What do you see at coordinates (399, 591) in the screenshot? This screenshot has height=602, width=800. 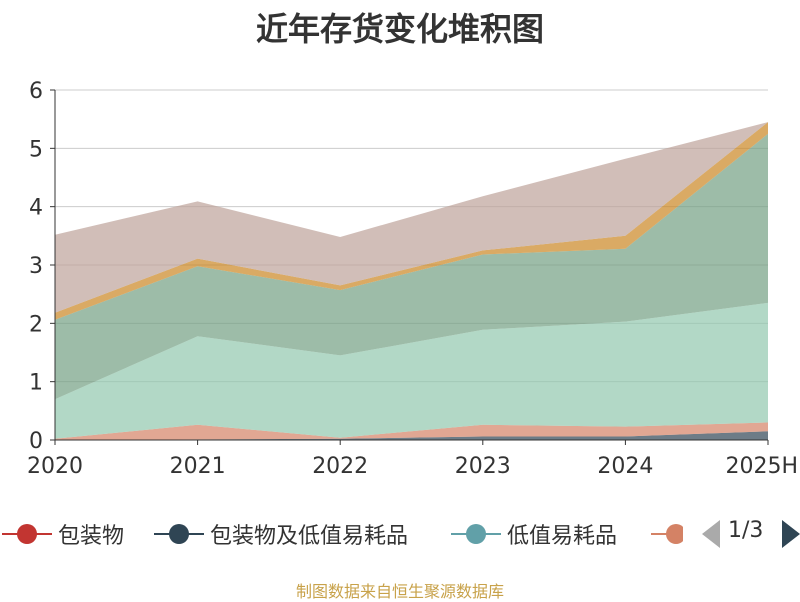 I see `data-source-note: 制图数据来自恒生聚源数据库` at bounding box center [399, 591].